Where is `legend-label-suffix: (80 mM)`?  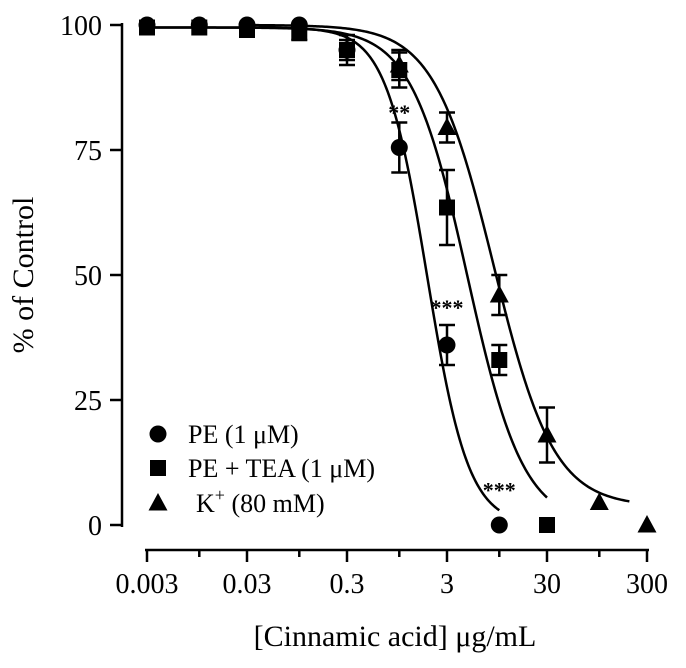 legend-label-suffix: (80 mM) is located at coordinates (275, 503).